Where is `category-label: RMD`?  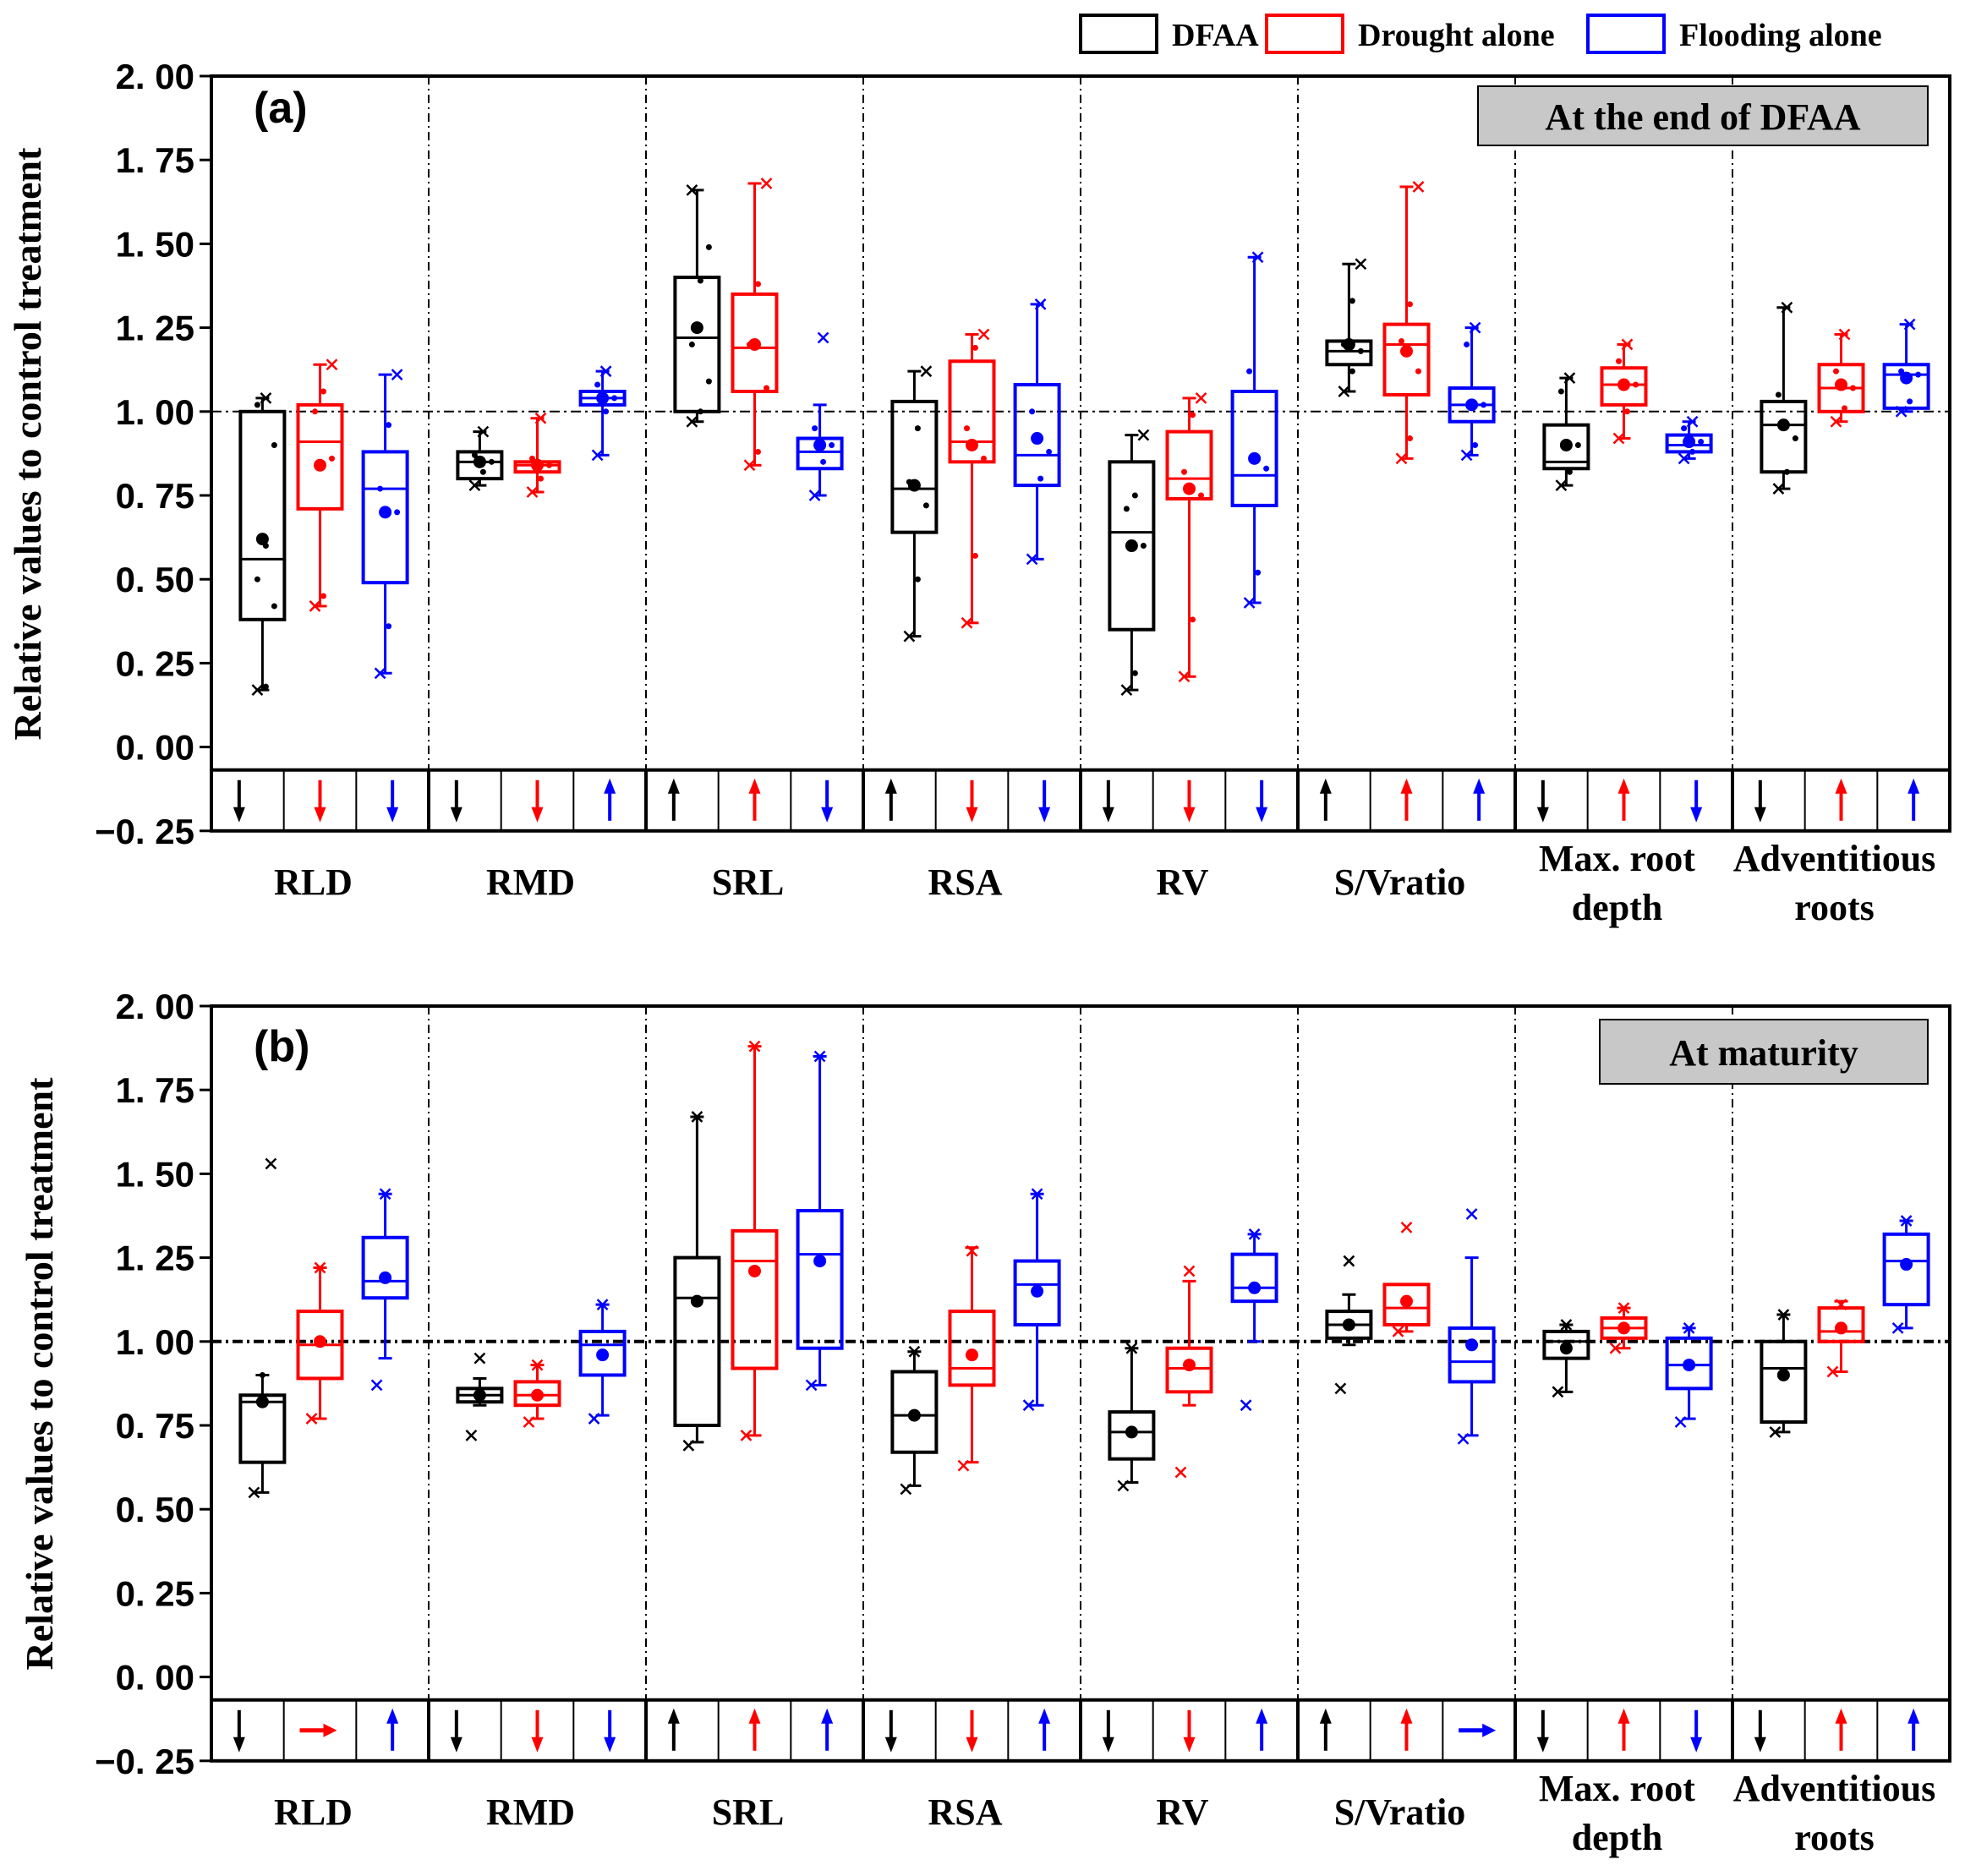 category-label: RMD is located at coordinates (530, 882).